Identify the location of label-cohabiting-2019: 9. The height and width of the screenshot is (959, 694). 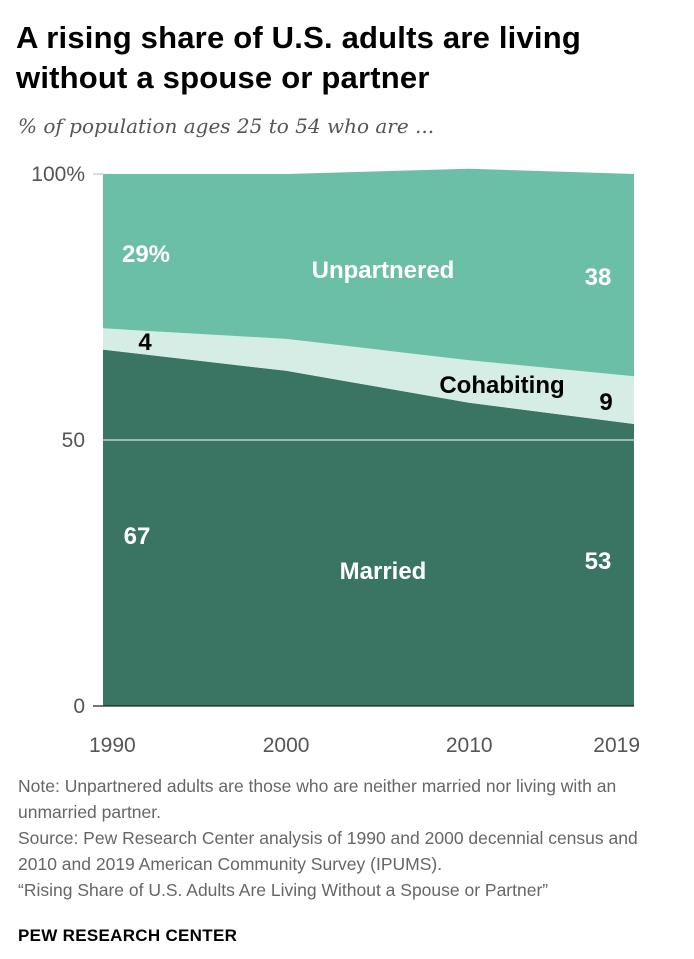
(605, 402).